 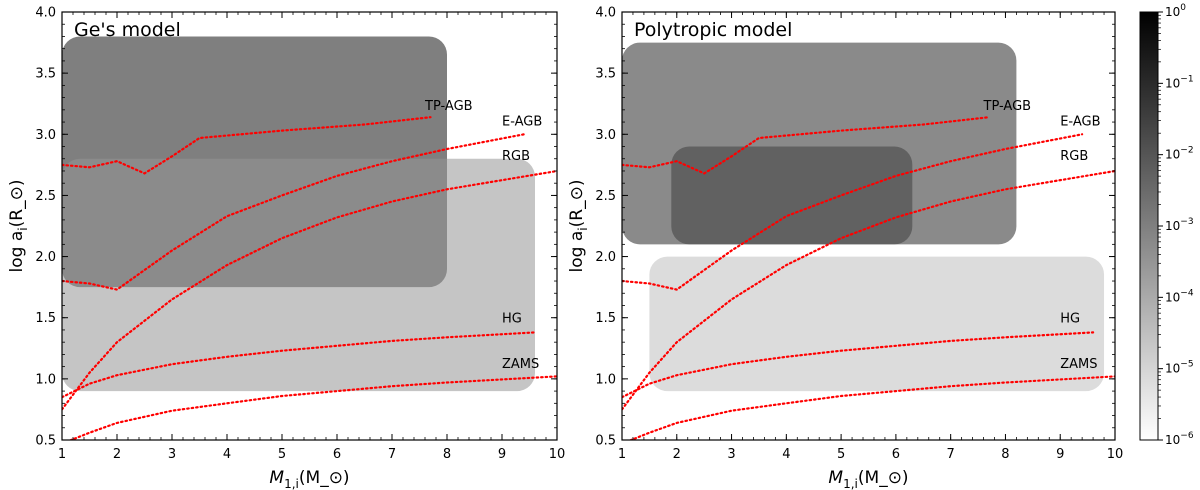 I want to click on colorbar-tick-exp: 0, so click(x=1183, y=8).